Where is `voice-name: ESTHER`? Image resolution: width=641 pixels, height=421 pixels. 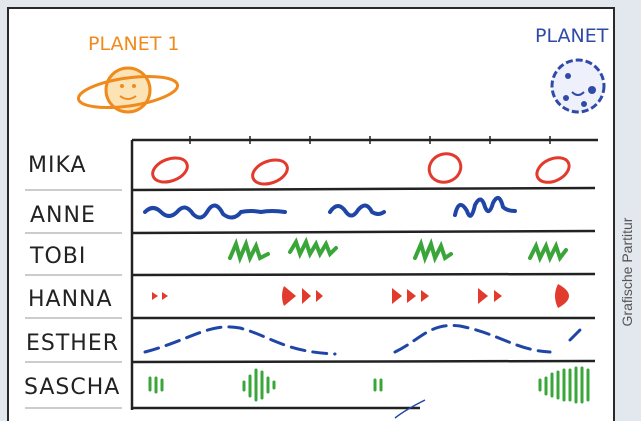
voice-name: ESTHER is located at coordinates (72, 343).